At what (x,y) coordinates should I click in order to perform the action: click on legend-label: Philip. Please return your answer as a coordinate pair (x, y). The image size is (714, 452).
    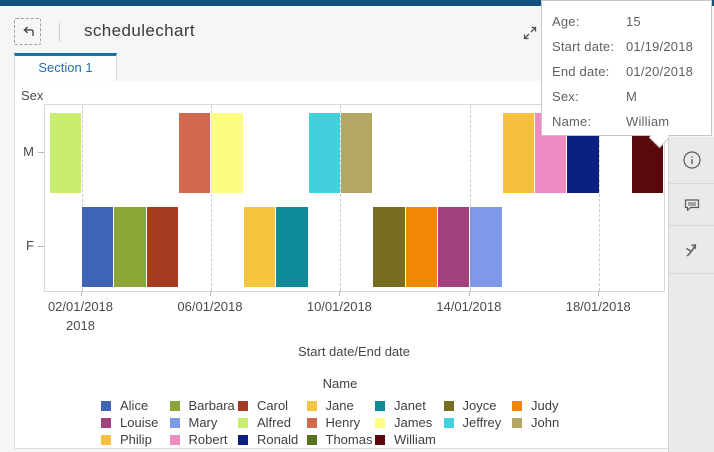
    Looking at the image, I should click on (136, 439).